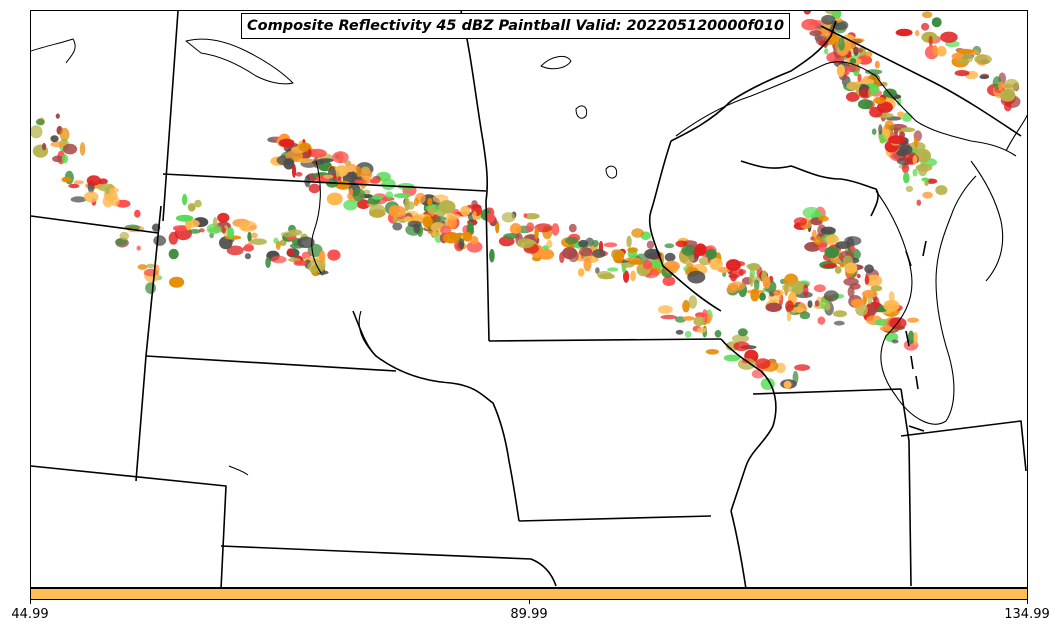 The width and height of the screenshot is (1062, 633). I want to click on boundary-co, so click(129, 526).